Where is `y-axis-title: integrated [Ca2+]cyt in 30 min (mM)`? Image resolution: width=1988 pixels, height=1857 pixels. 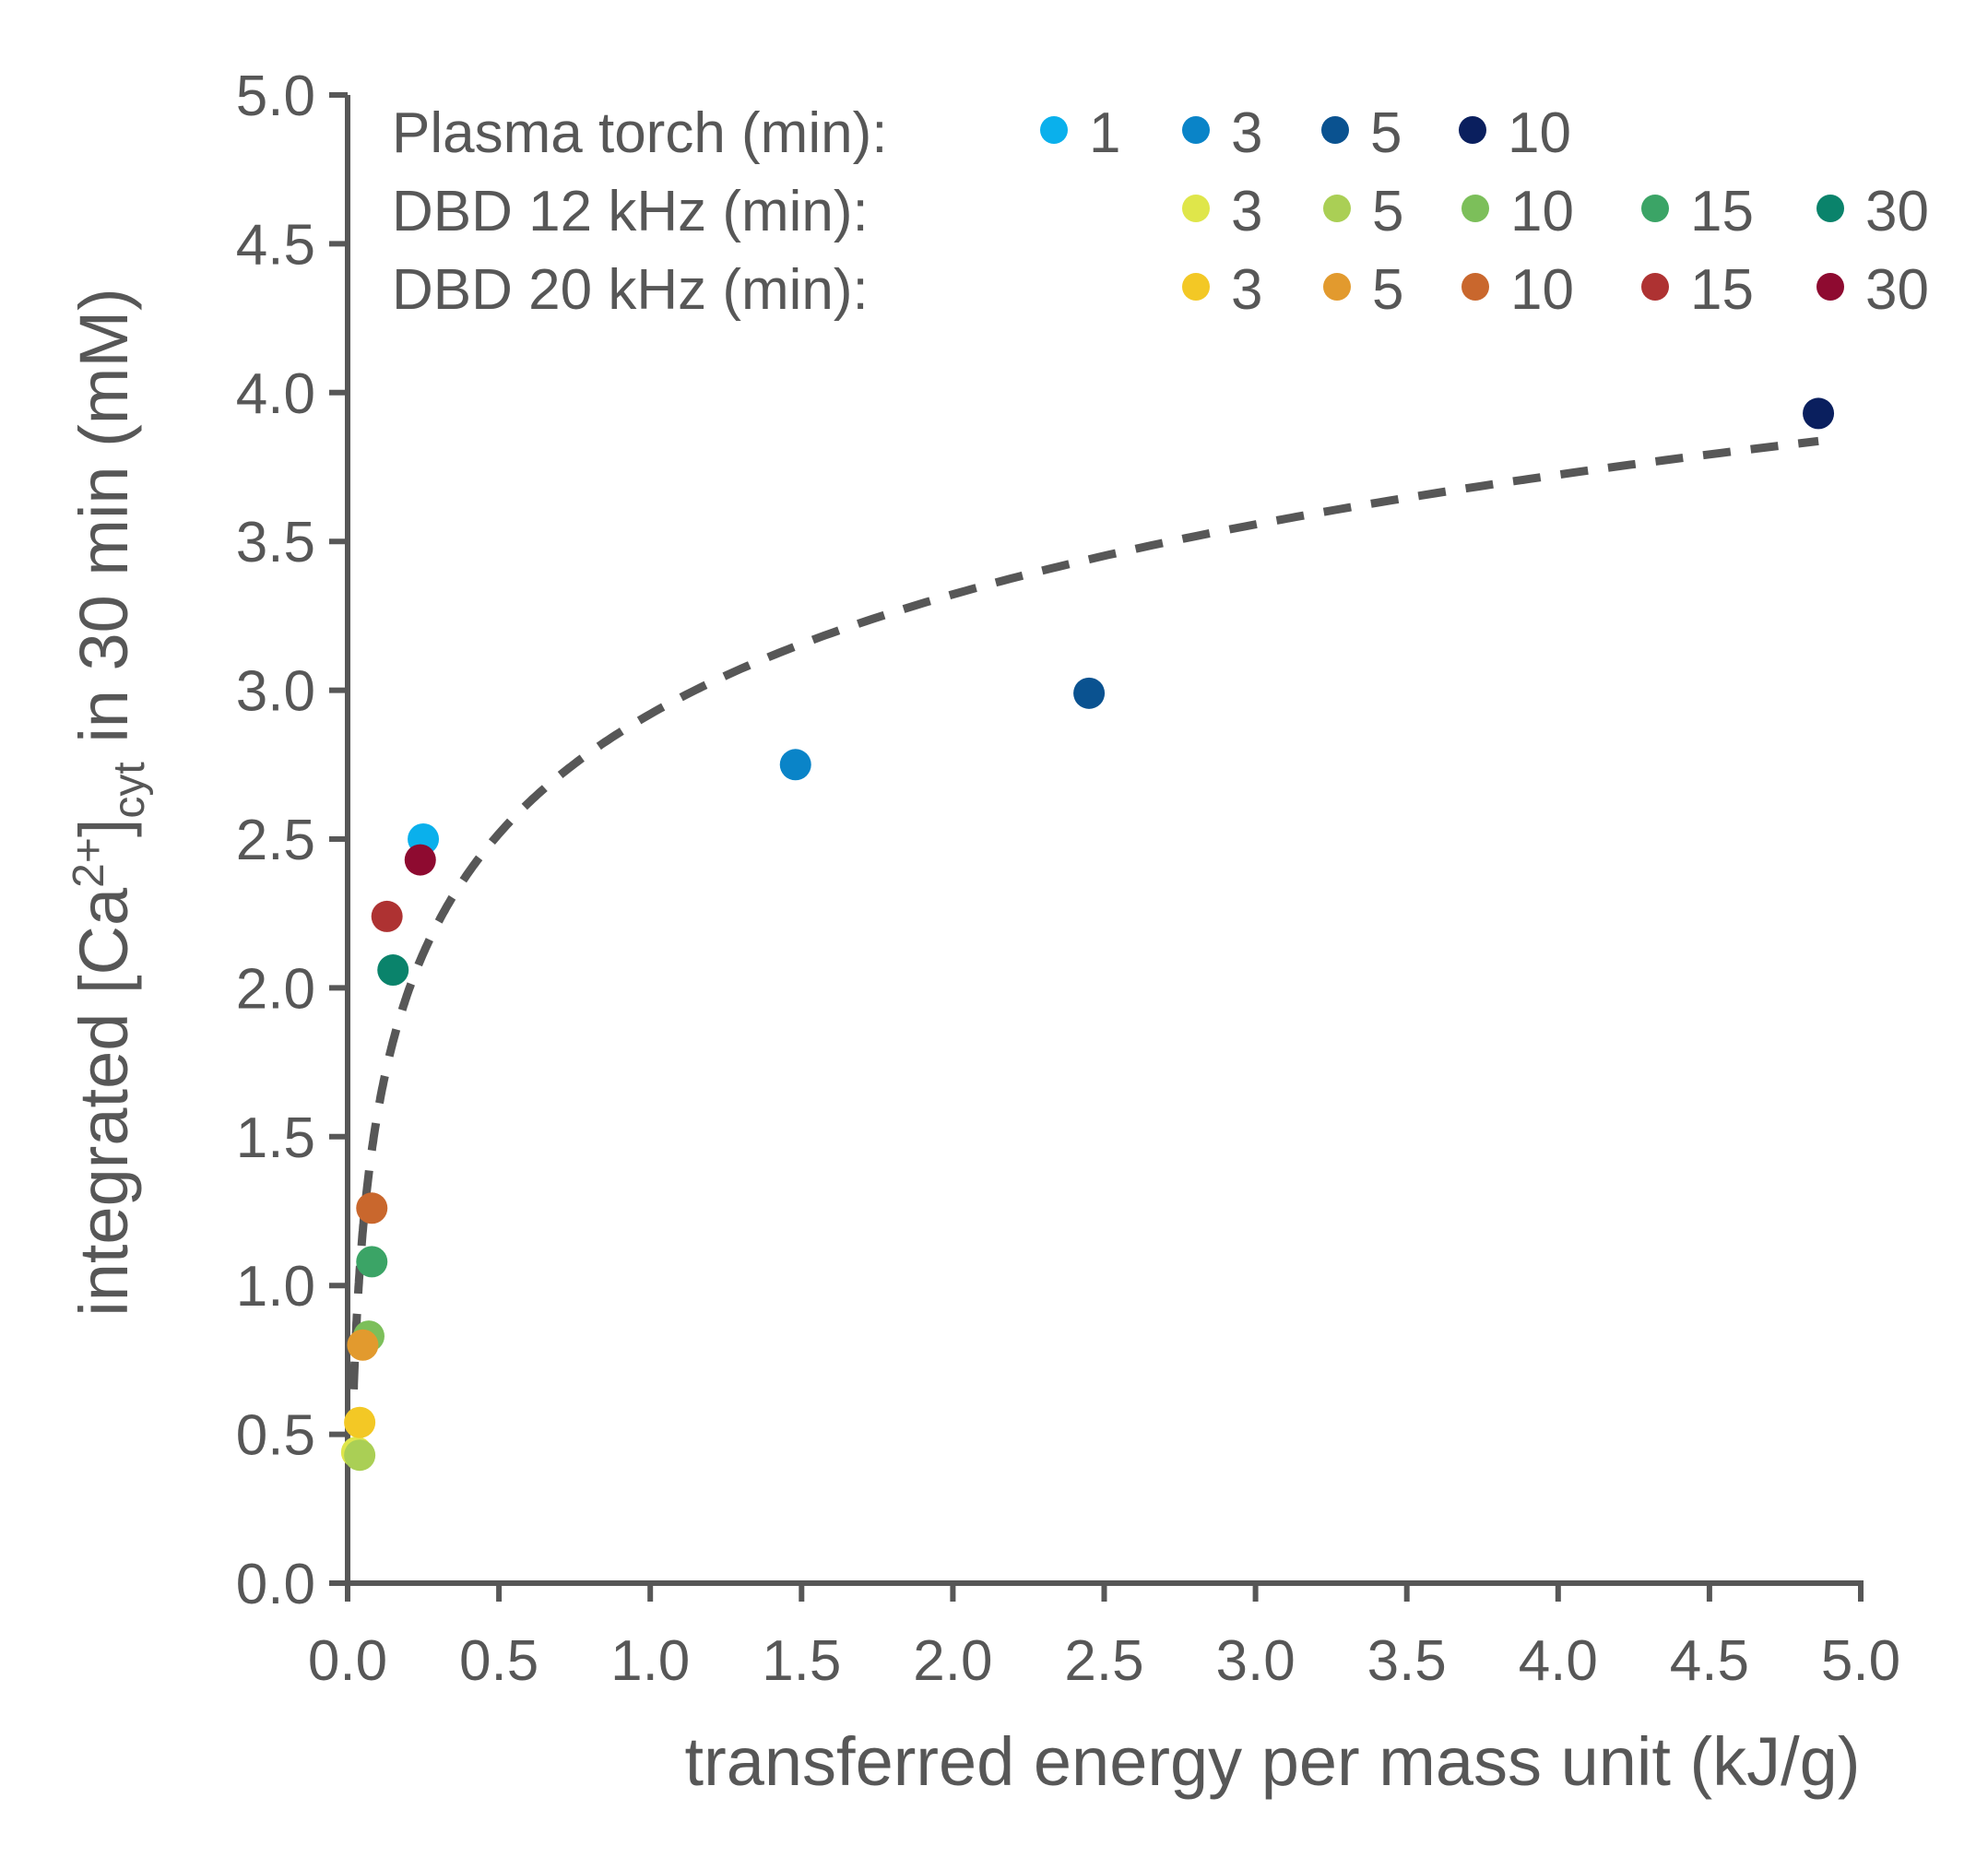 y-axis-title: integrated [Ca2+]cyt in 30 min (mM) is located at coordinates (110, 802).